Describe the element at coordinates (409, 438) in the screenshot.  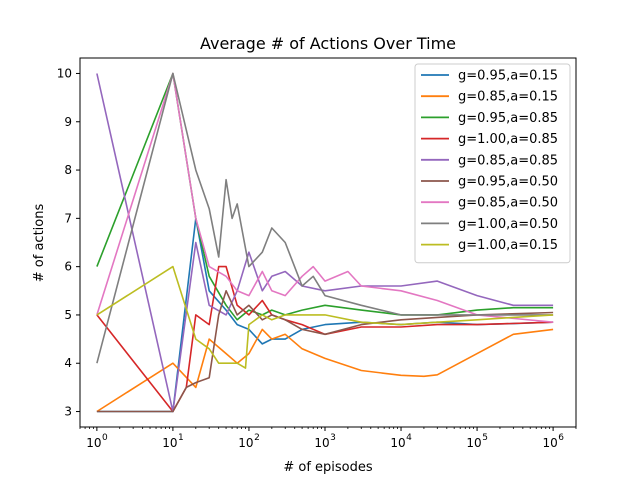
I see `x-tick-exponent: 4` at that location.